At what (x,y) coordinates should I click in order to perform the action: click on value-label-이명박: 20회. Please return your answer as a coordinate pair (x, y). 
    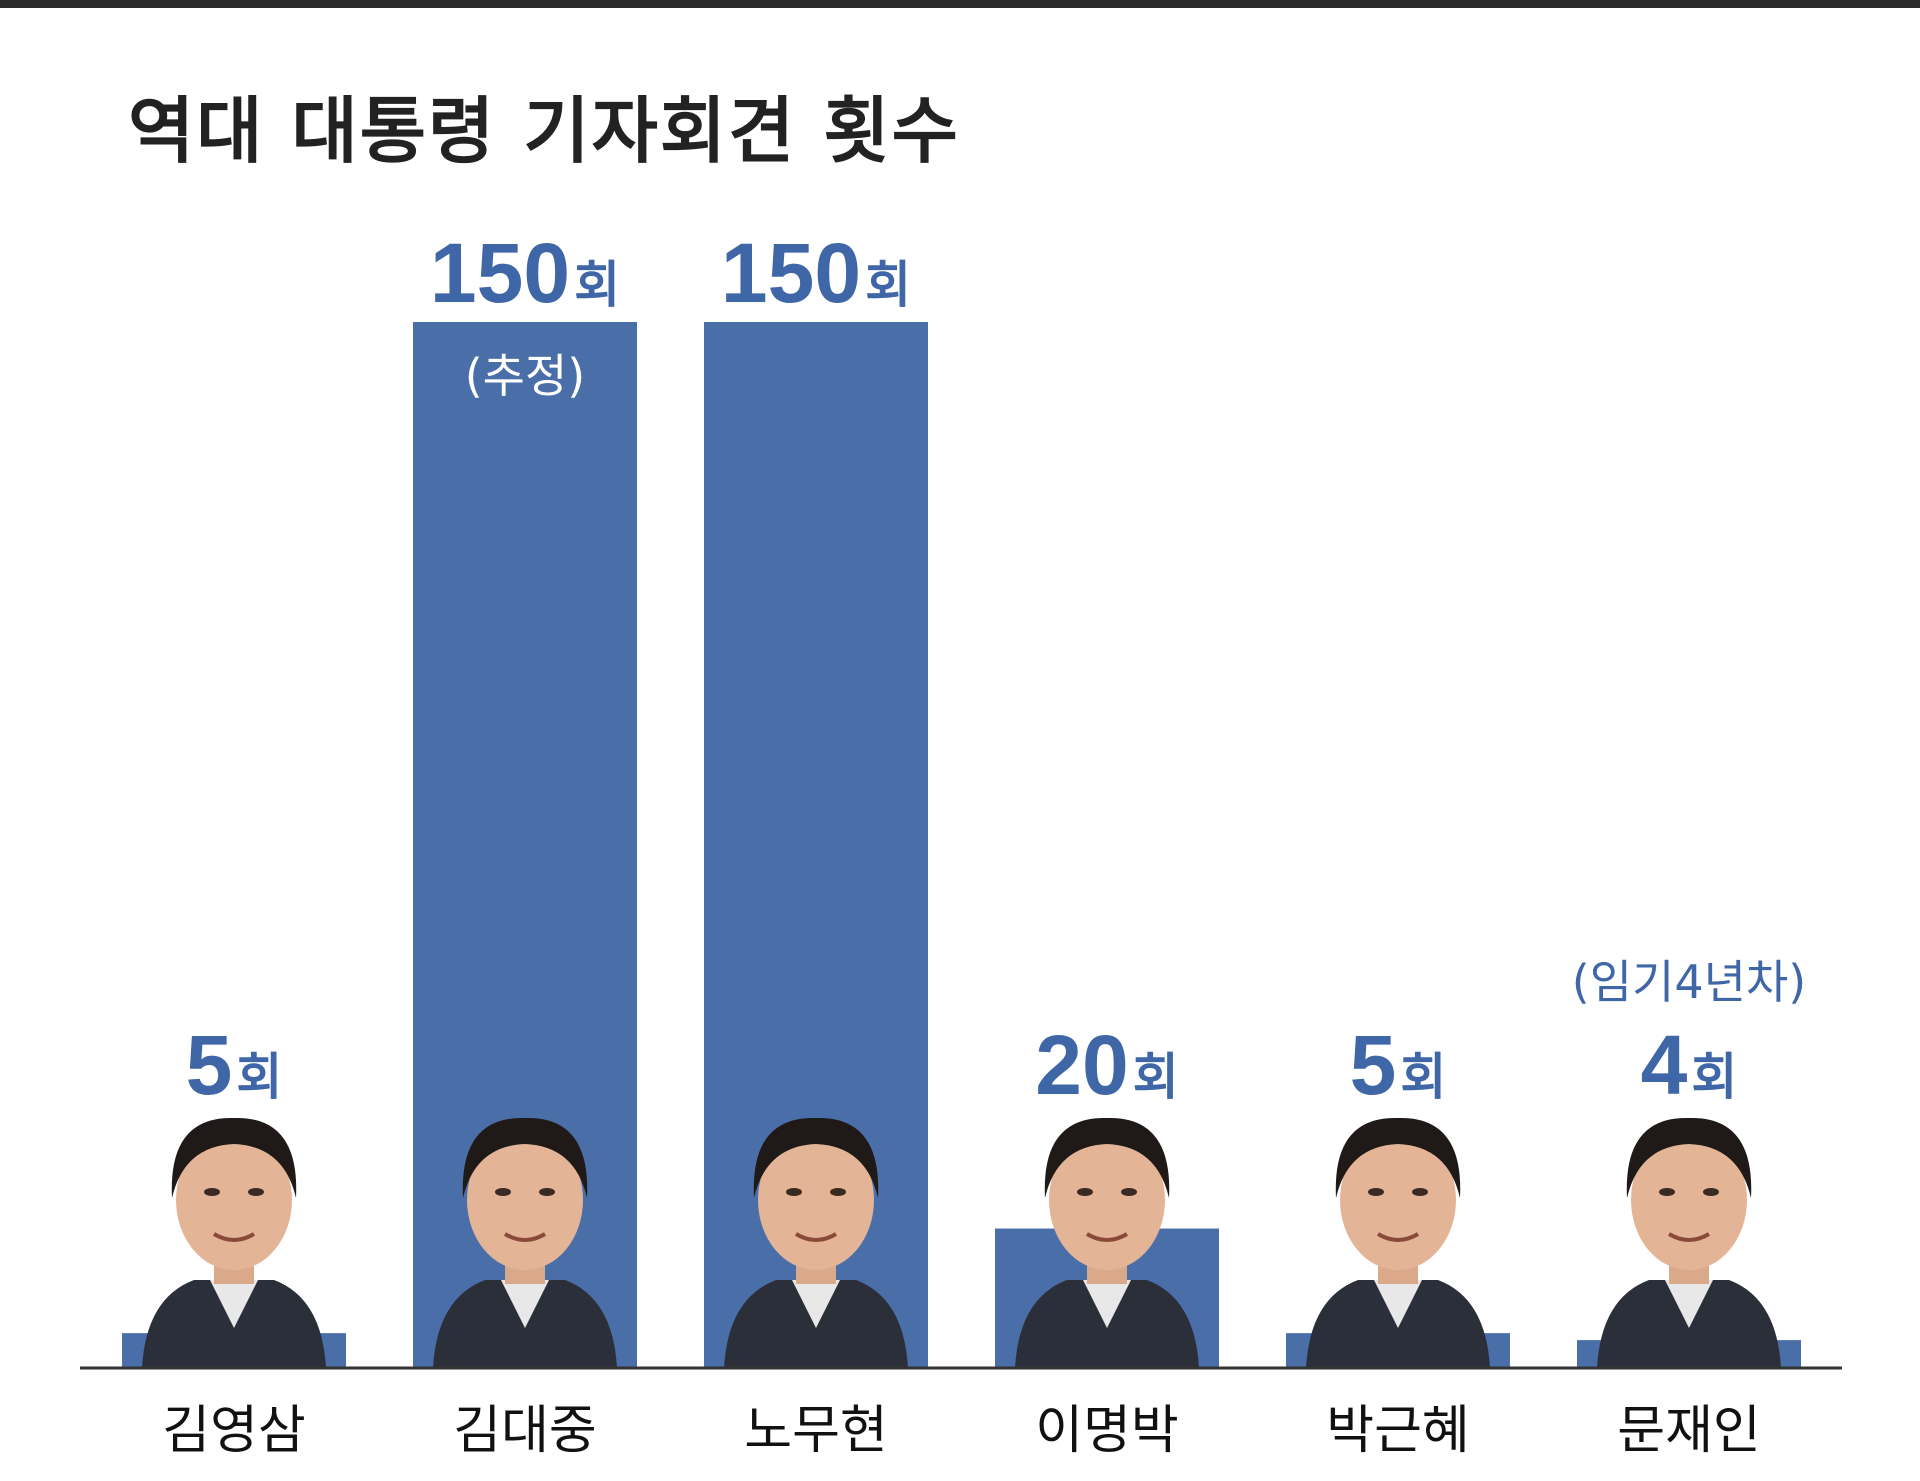
    Looking at the image, I should click on (1106, 1065).